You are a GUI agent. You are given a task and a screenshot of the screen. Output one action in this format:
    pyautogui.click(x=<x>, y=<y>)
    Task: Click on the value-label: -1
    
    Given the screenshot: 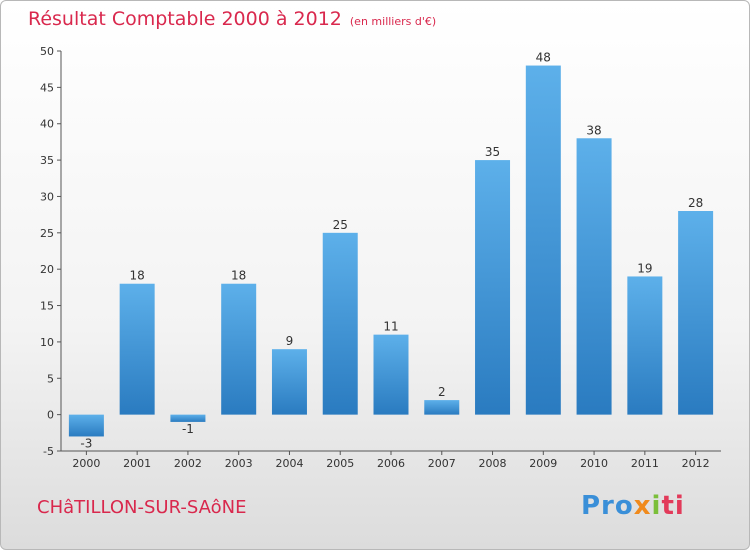 What is the action you would take?
    pyautogui.click(x=188, y=429)
    